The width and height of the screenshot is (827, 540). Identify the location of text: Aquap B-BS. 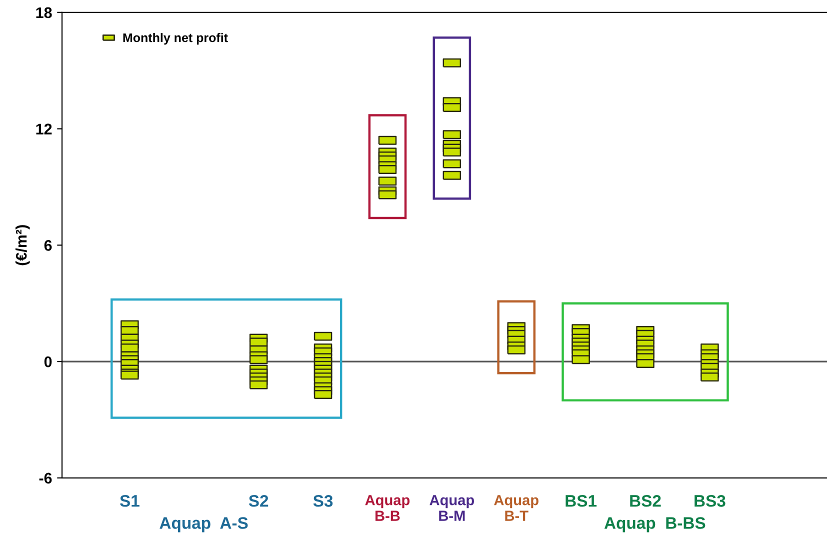
(655, 524).